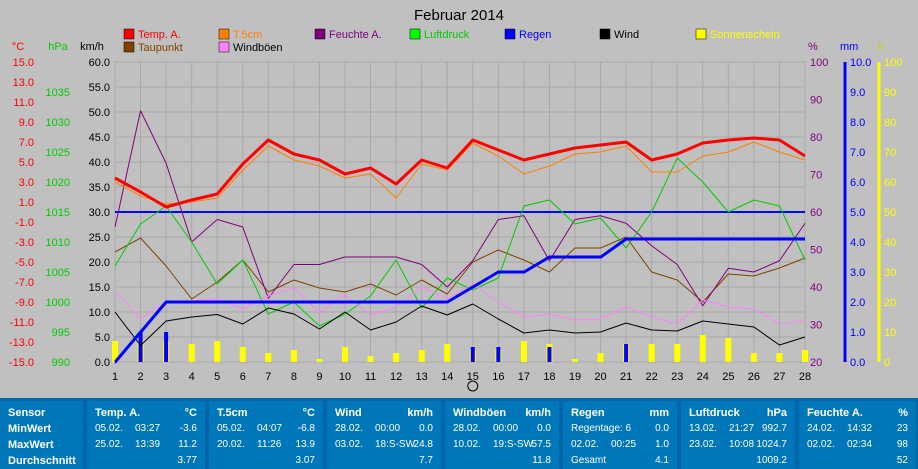 Image resolution: width=918 pixels, height=469 pixels. Describe the element at coordinates (258, 48) in the screenshot. I see `legend-label: Windböen` at that location.